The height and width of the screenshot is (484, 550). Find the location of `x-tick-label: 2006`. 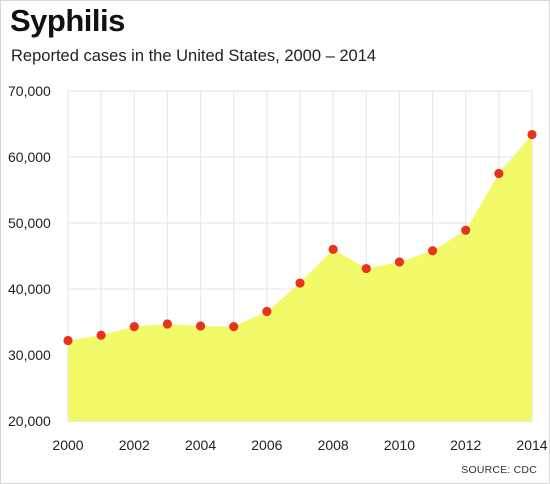

x-tick-label: 2006 is located at coordinates (266, 445).